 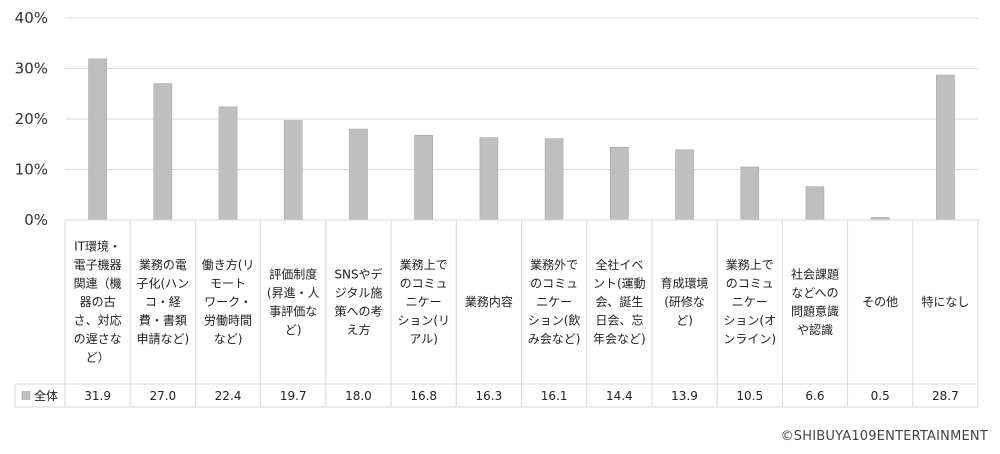 What do you see at coordinates (162, 396) in the screenshot?
I see `data-value-label: 27.0` at bounding box center [162, 396].